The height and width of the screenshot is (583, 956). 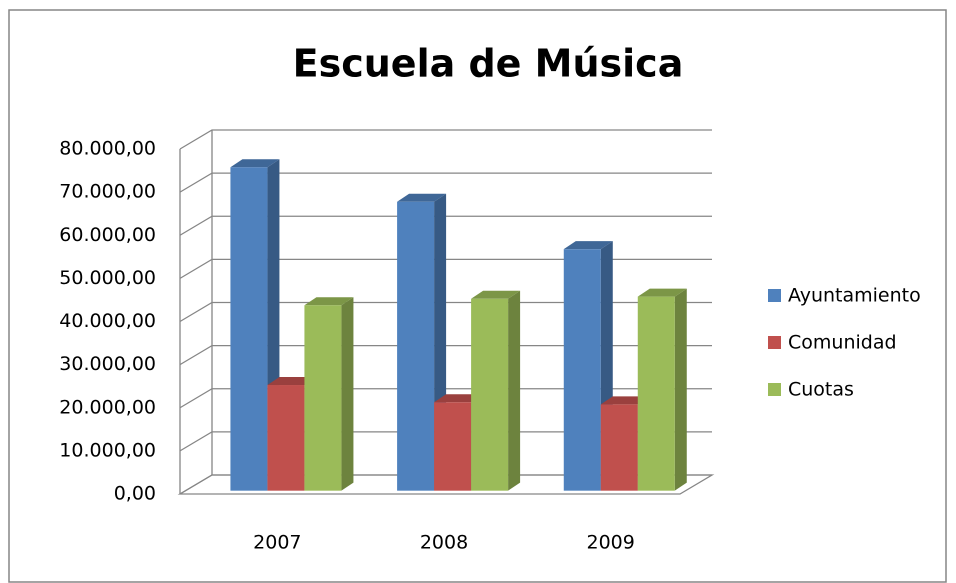 I want to click on y-tick-label: 30.000,00, so click(x=107, y=364).